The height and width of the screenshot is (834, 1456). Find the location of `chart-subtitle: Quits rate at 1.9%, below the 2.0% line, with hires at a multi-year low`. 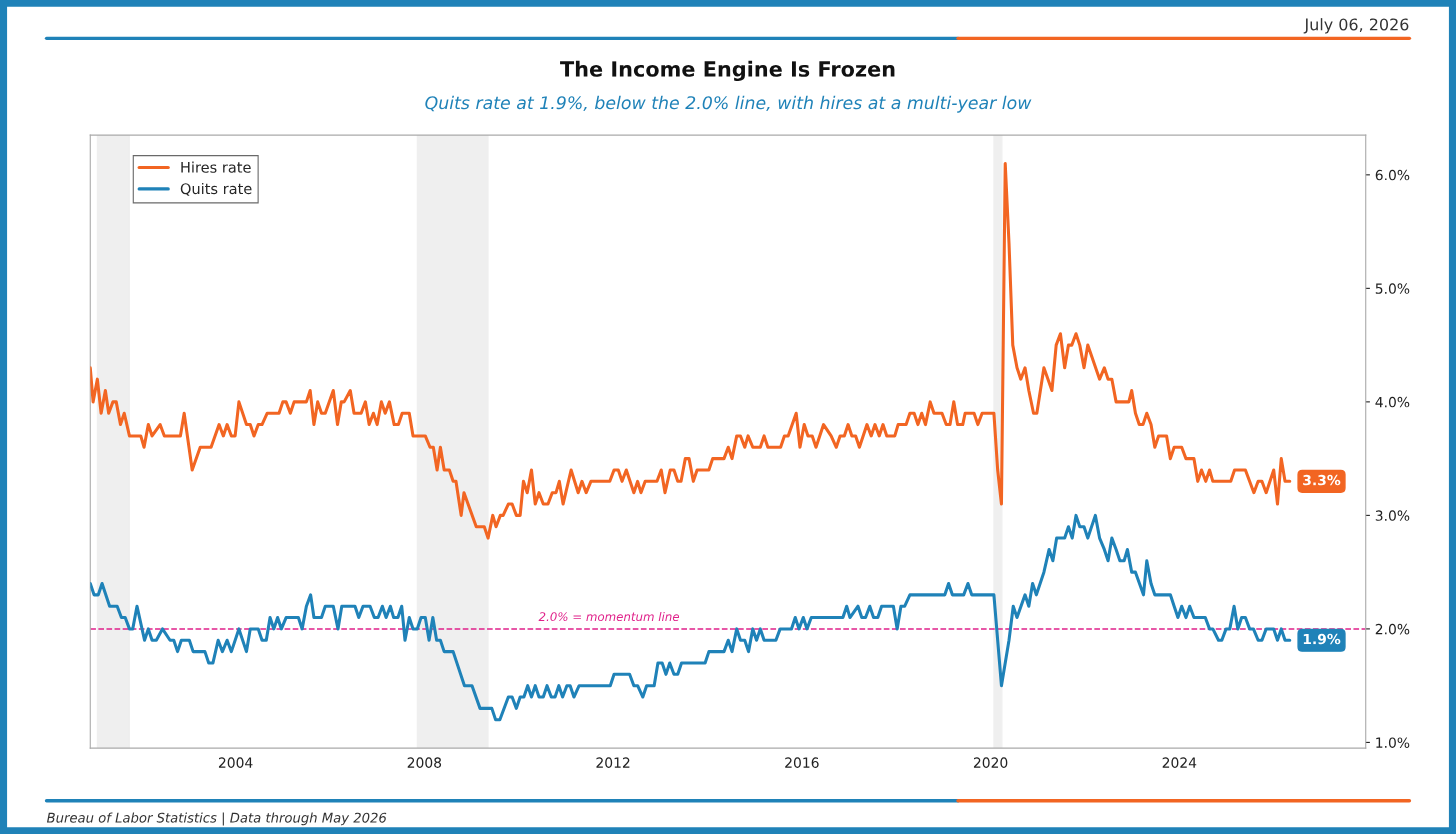

chart-subtitle: Quits rate at 1.9%, below the 2.0% line, with hires at a multi-year low is located at coordinates (728, 104).